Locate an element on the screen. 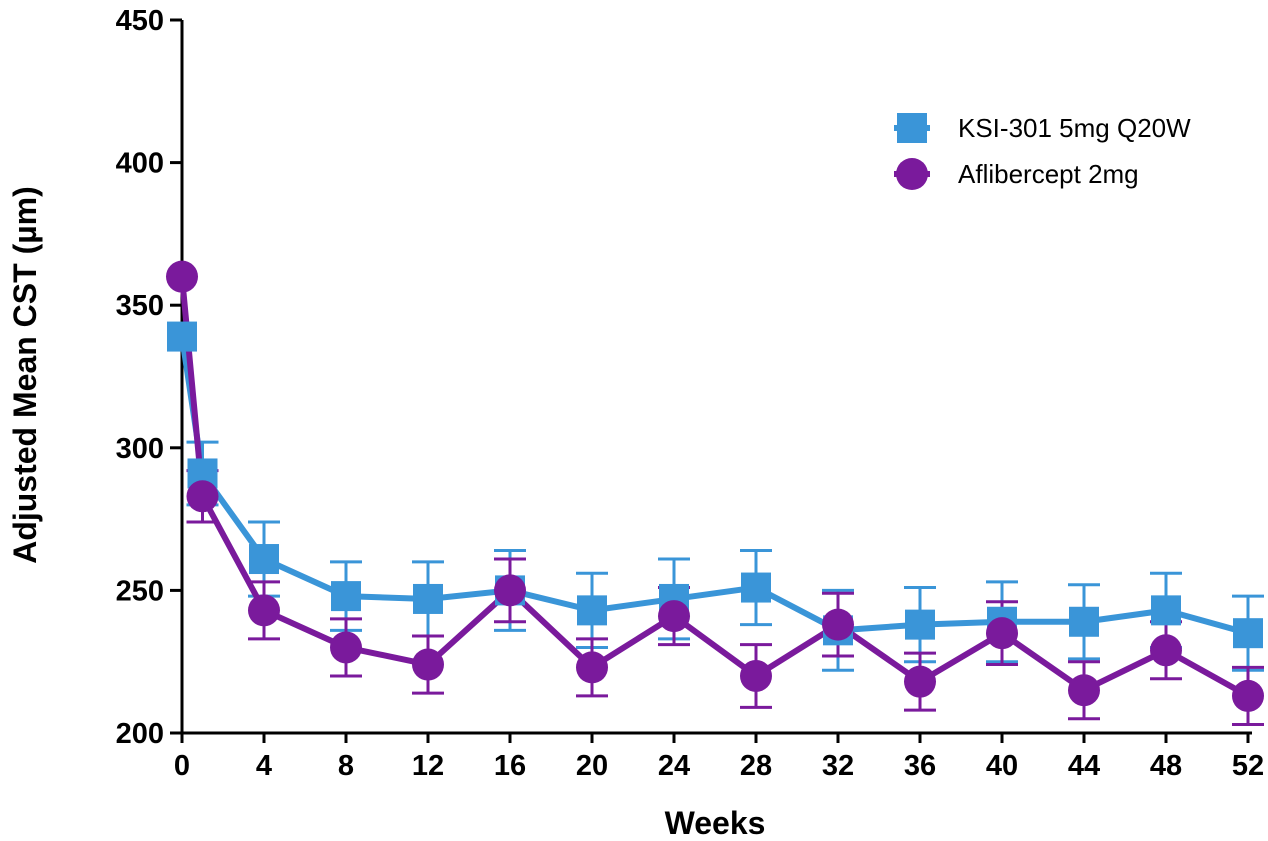  x-tick-label: 52 is located at coordinates (1248, 766).